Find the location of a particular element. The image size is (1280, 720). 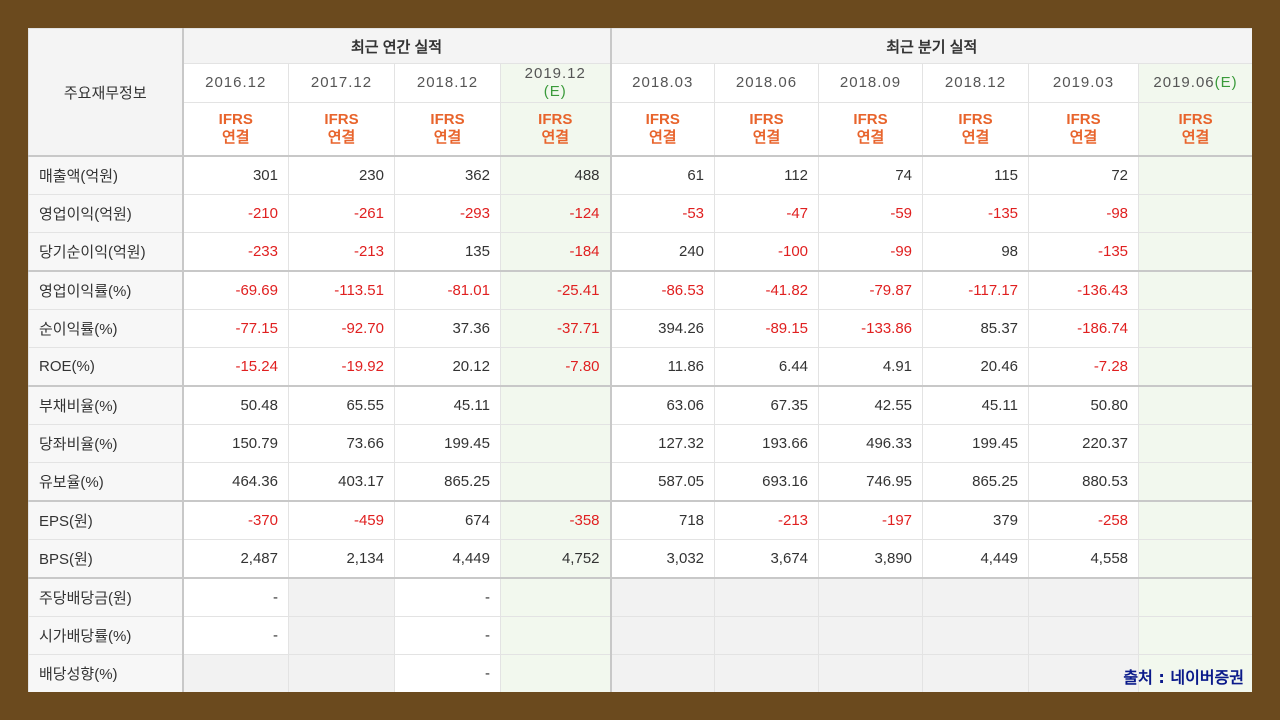

table-cell: -459 is located at coordinates (341, 520).